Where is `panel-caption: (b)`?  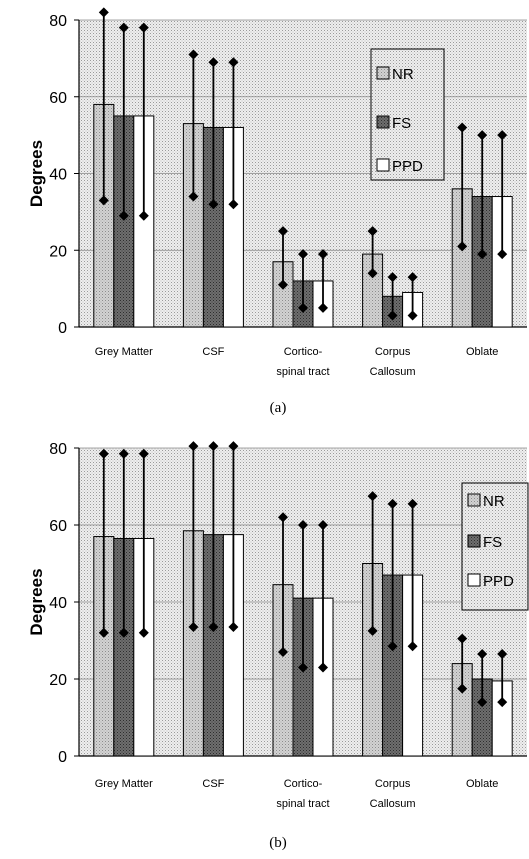 panel-caption: (b) is located at coordinates (278, 843).